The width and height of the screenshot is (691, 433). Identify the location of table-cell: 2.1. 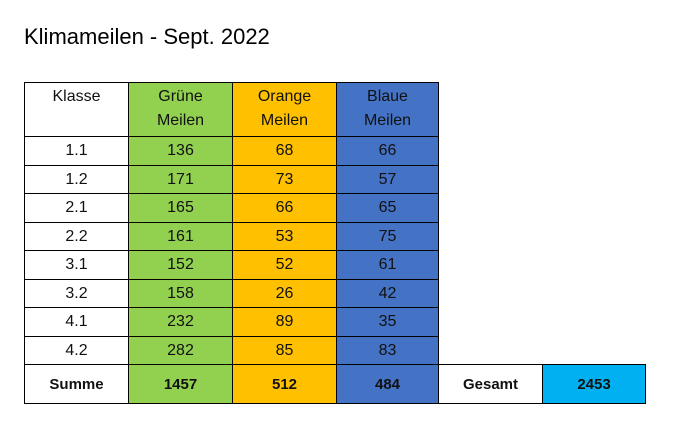
(76, 208).